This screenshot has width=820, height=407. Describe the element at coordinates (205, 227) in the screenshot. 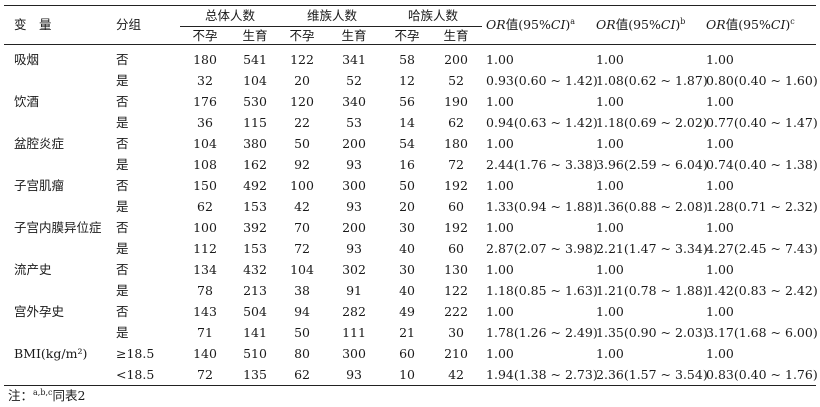

I see `cell-total-infertile: 100` at that location.